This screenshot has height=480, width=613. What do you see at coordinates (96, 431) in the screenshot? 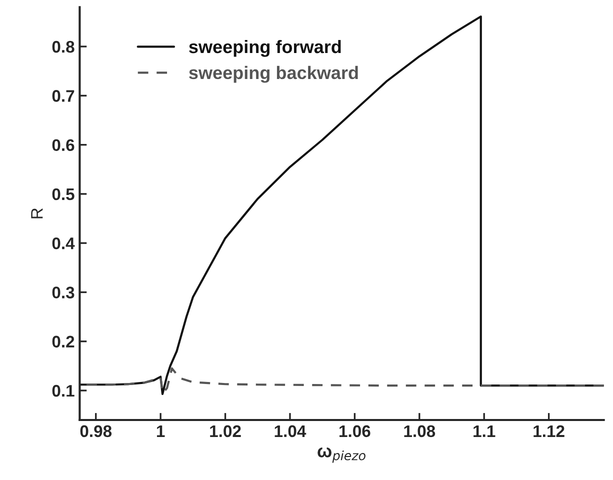
I see `x-tick-label: 0.98` at bounding box center [96, 431].